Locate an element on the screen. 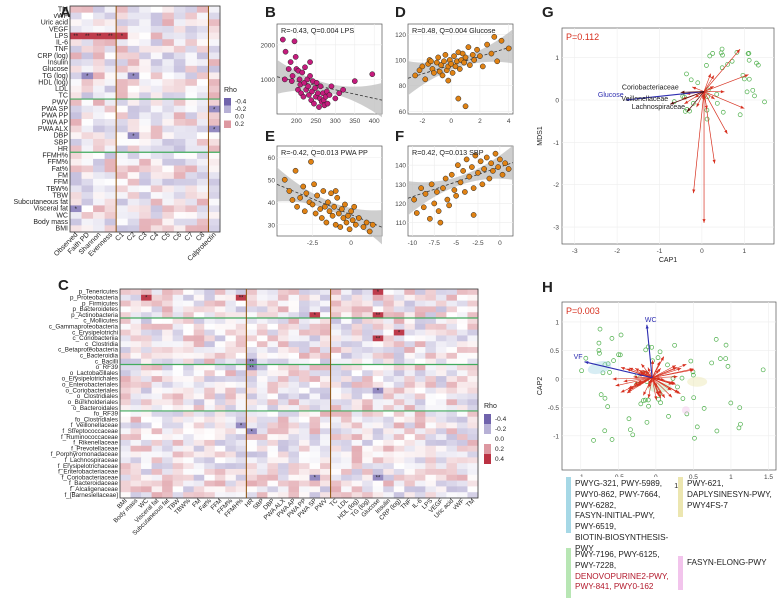 The image size is (784, 604). heatmap-row-label: o_Bacteroidales is located at coordinates (95, 408).